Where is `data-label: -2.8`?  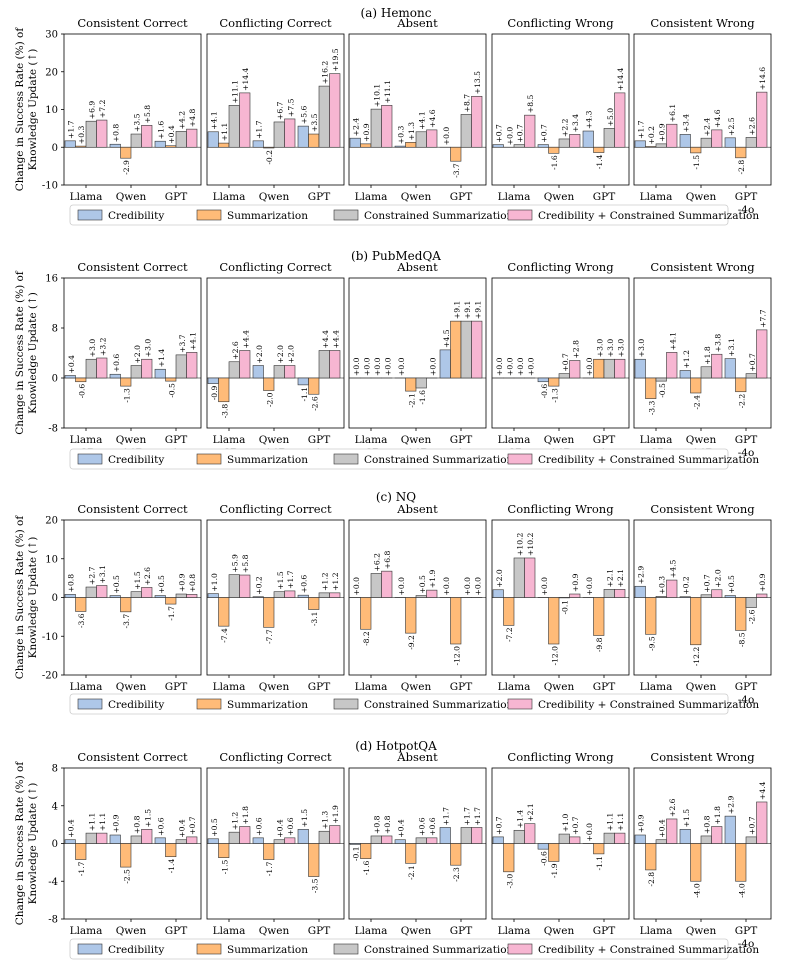
data-label: -2.8 is located at coordinates (651, 879).